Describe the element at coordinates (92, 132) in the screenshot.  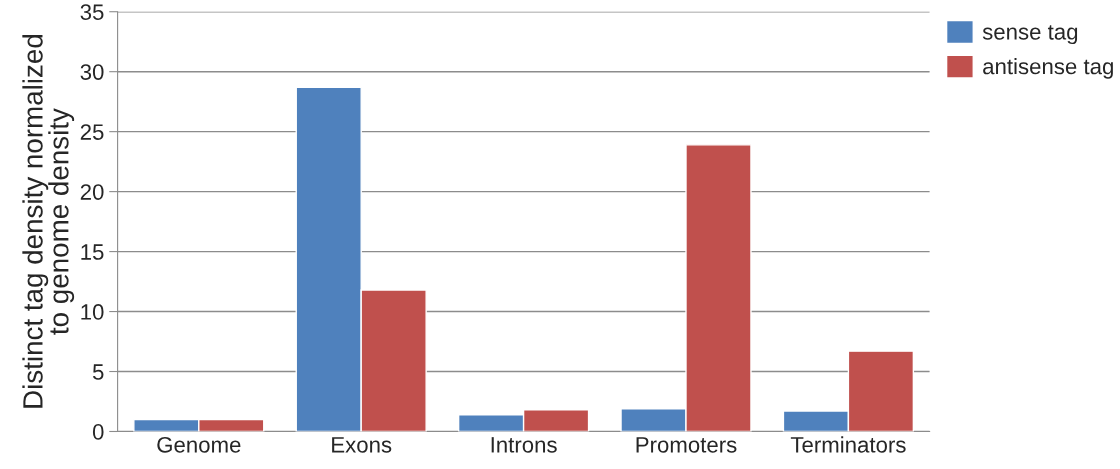
I see `y-tick-label: 25` at that location.